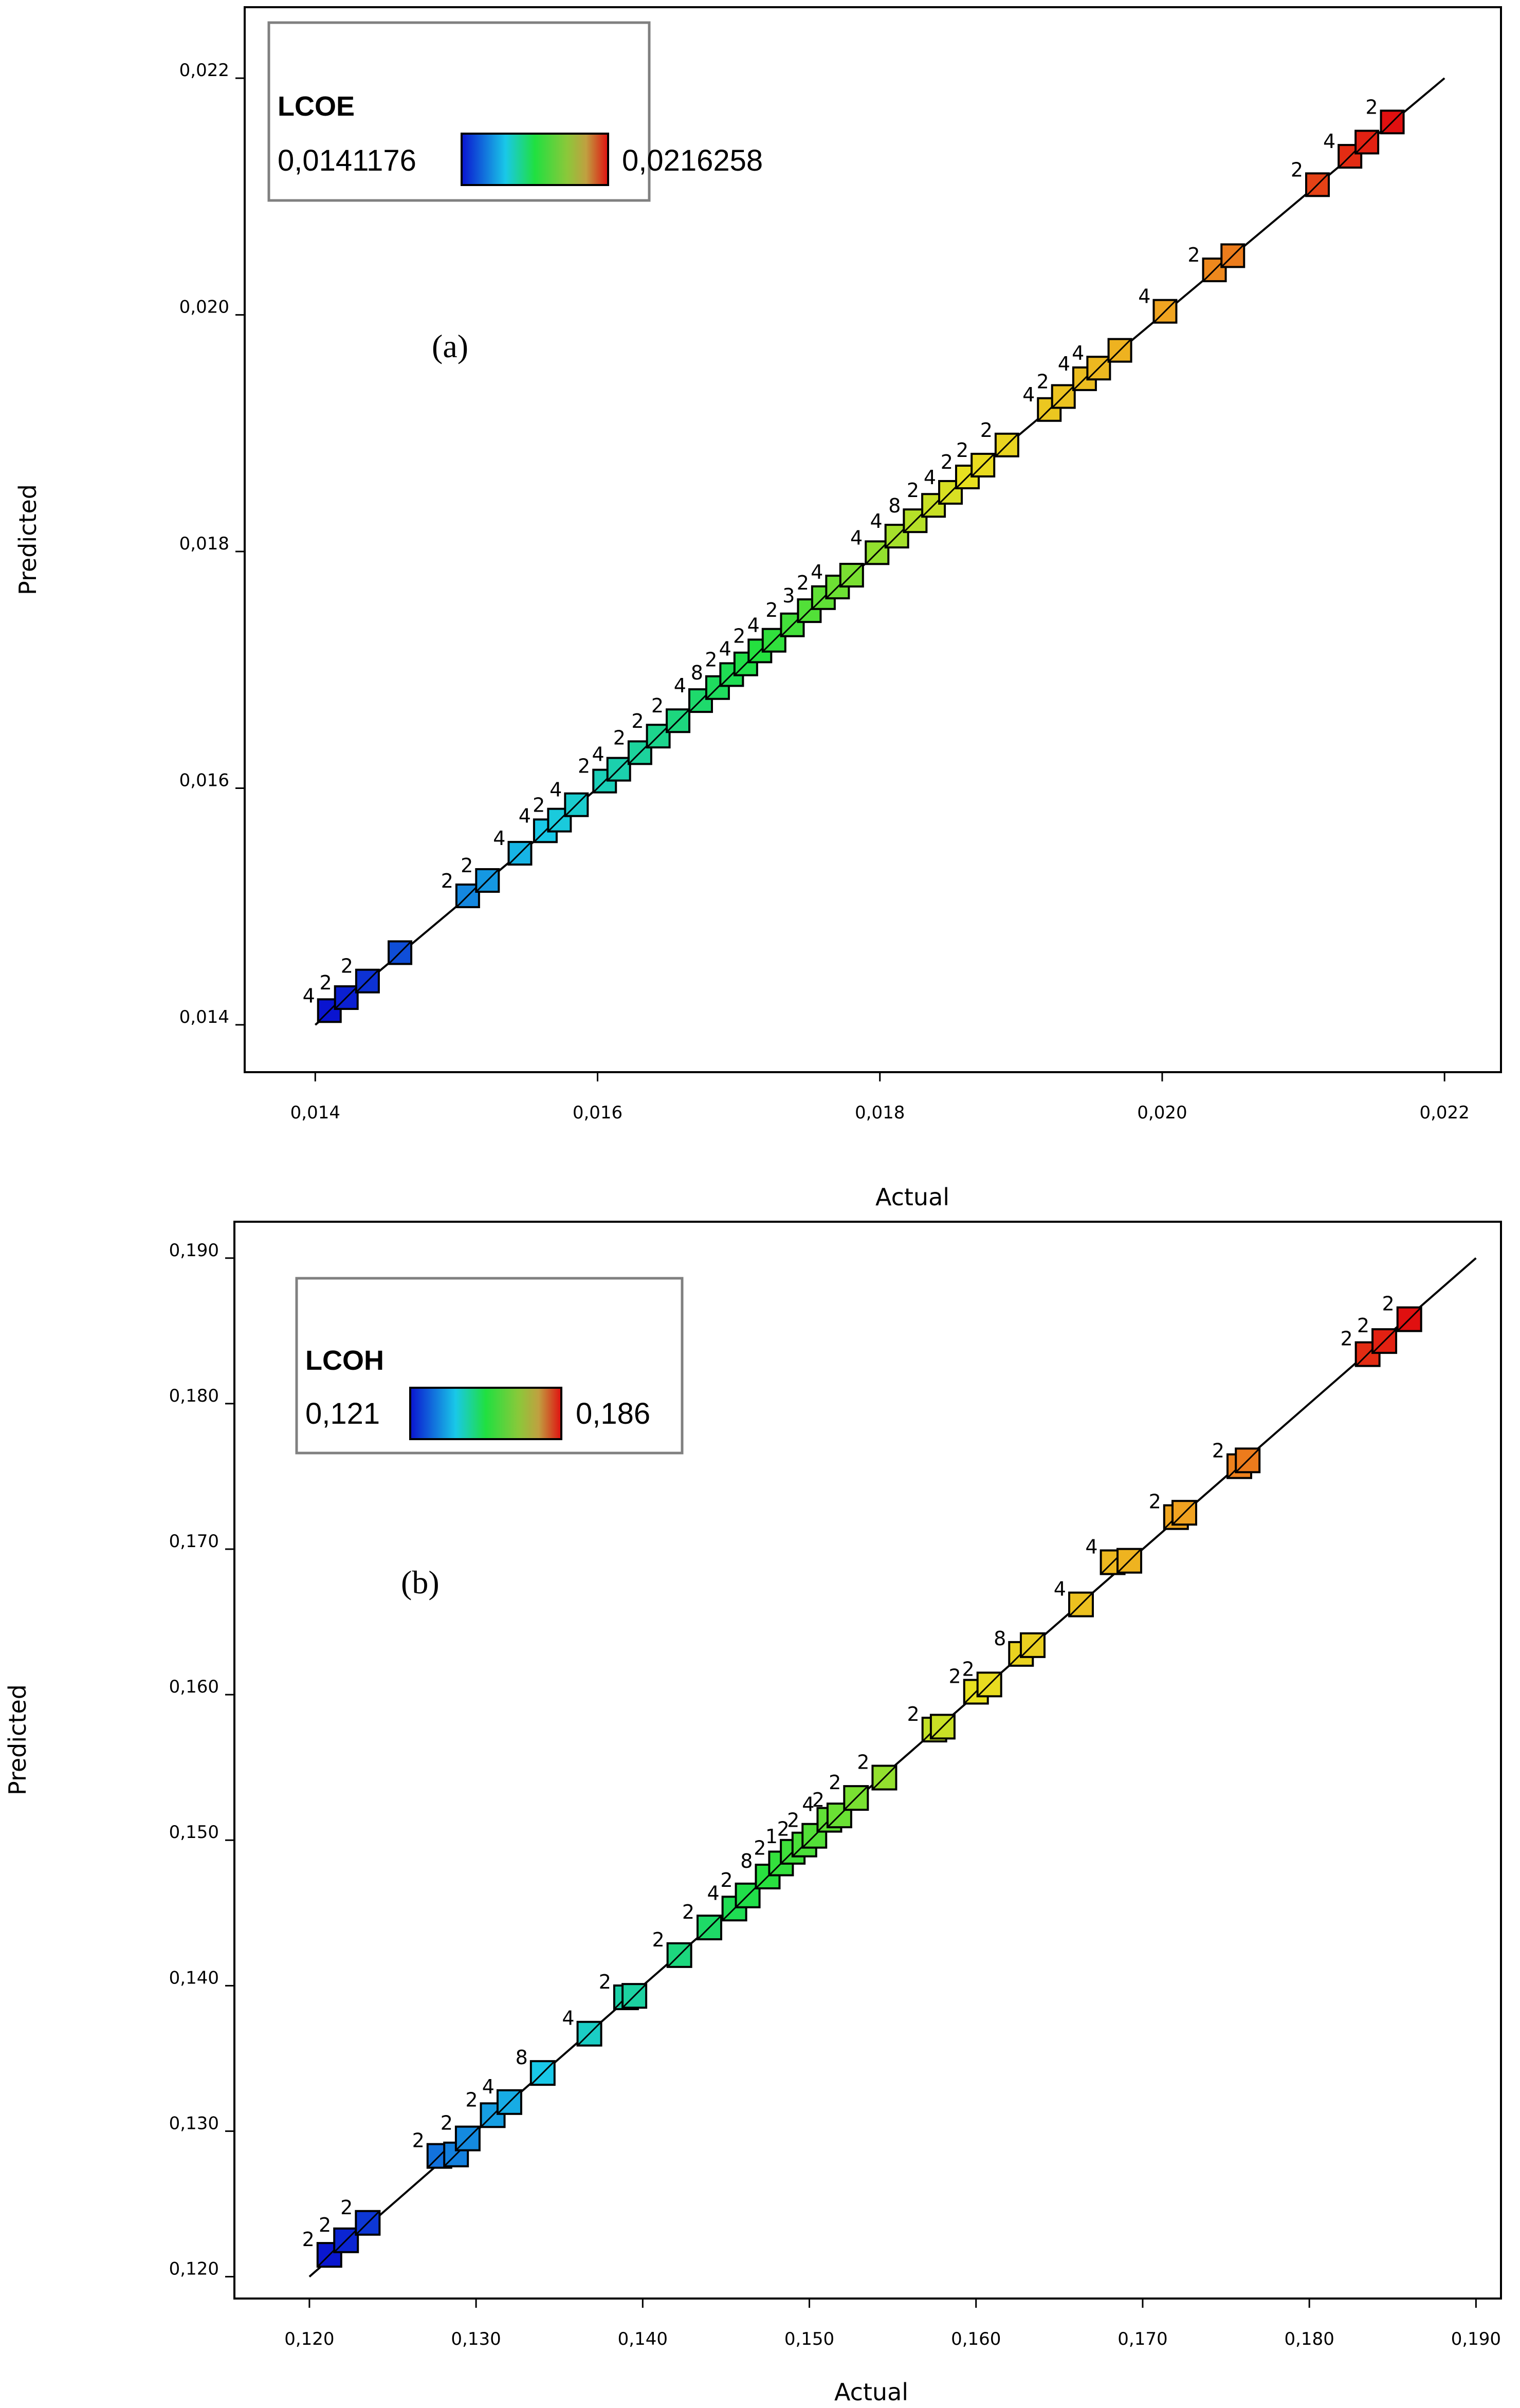 The width and height of the screenshot is (1520, 2408). What do you see at coordinates (515, 111) in the screenshot?
I see `legend-a: LCOE 0,0141176 0,0216258` at bounding box center [515, 111].